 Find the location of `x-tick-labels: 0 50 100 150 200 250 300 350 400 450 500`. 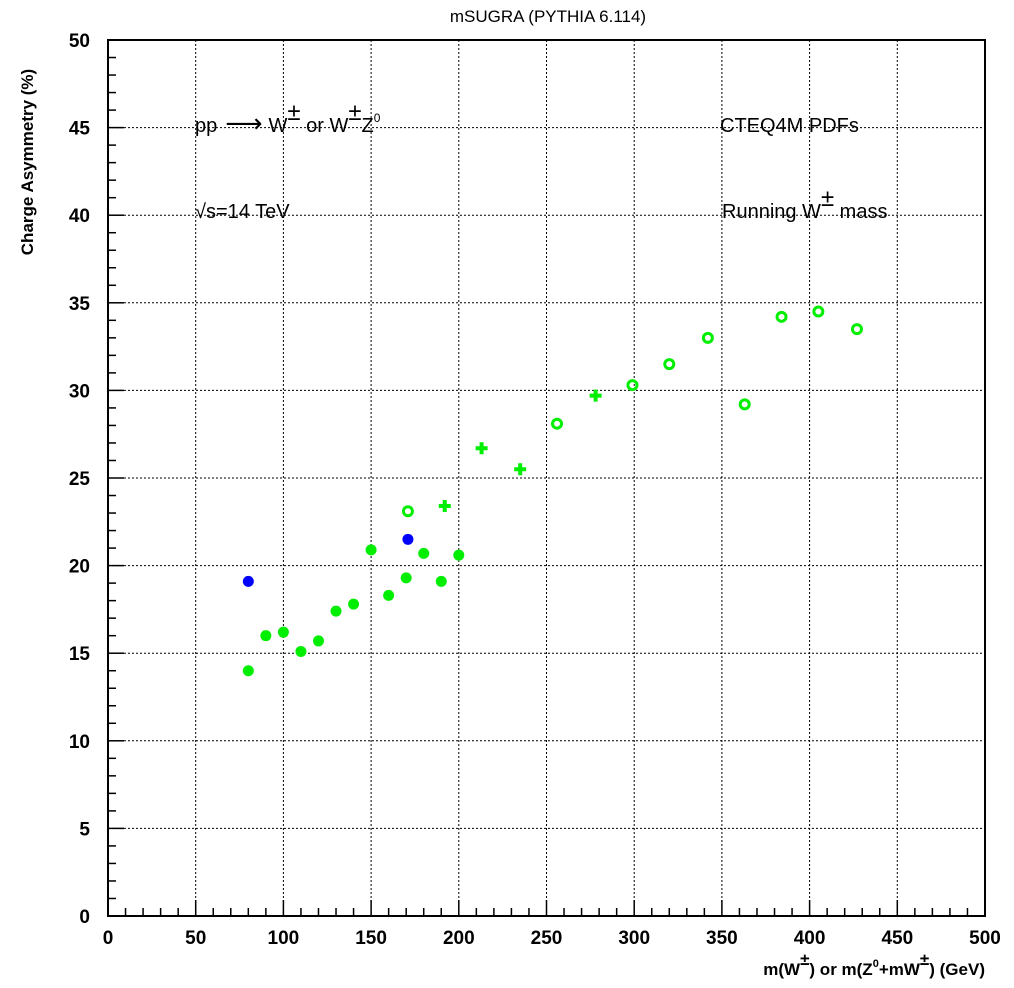

x-tick-labels: 0 50 100 150 200 250 300 350 400 450 500 is located at coordinates (552, 938).